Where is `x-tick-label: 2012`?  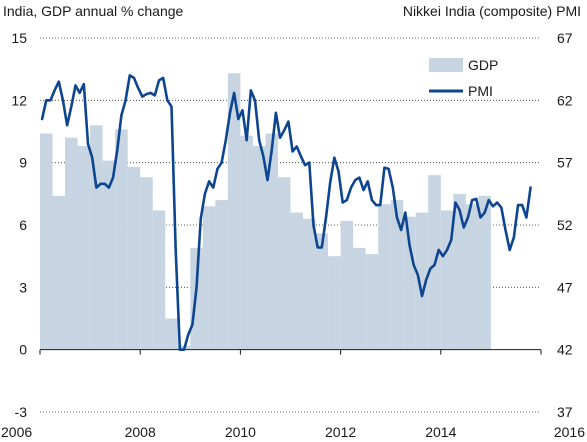 x-tick-label: 2012 is located at coordinates (340, 432).